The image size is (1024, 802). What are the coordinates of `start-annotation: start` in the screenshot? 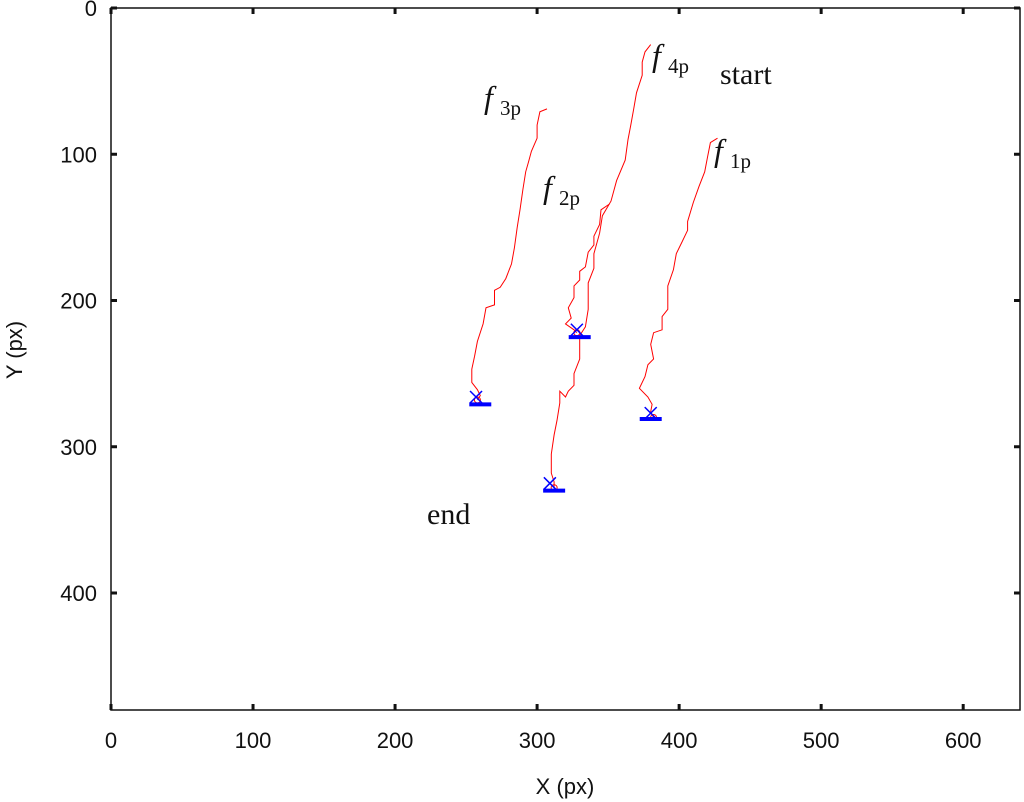 It's located at (746, 74).